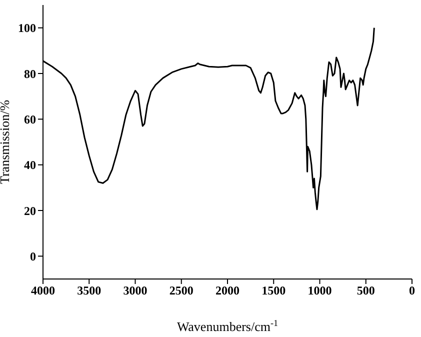  What do you see at coordinates (274, 291) in the screenshot?
I see `x-tick-label: 1500` at bounding box center [274, 291].